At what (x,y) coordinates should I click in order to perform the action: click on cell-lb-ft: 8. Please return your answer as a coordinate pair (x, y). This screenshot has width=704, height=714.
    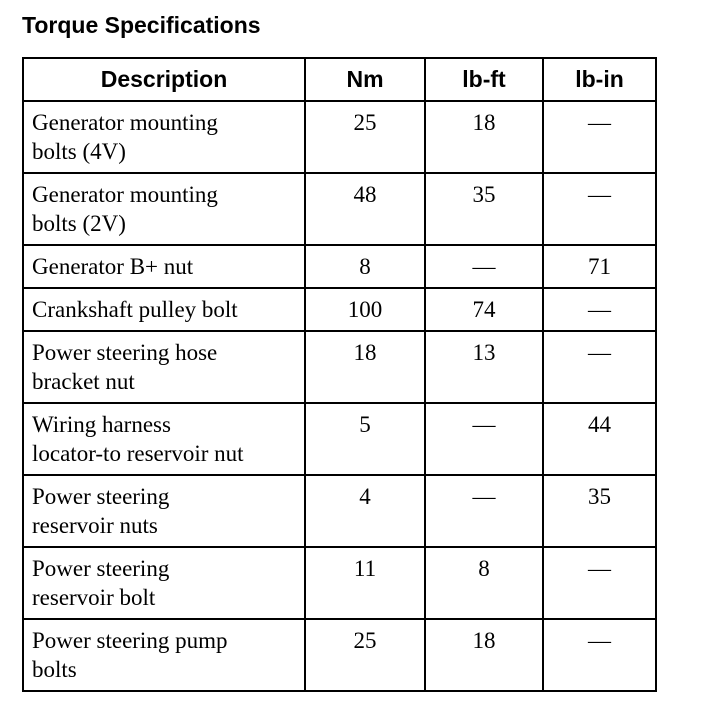
    Looking at the image, I should click on (484, 583).